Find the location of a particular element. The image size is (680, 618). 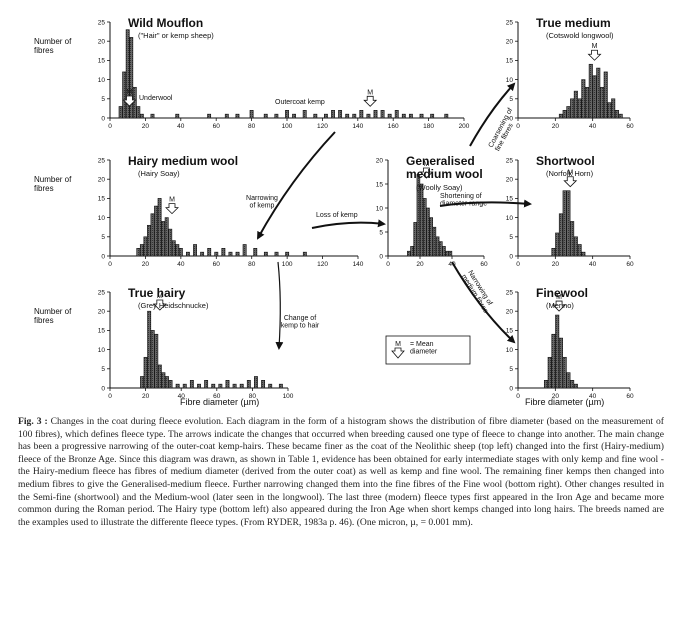

legend-arrow-icon is located at coordinates (398, 353).